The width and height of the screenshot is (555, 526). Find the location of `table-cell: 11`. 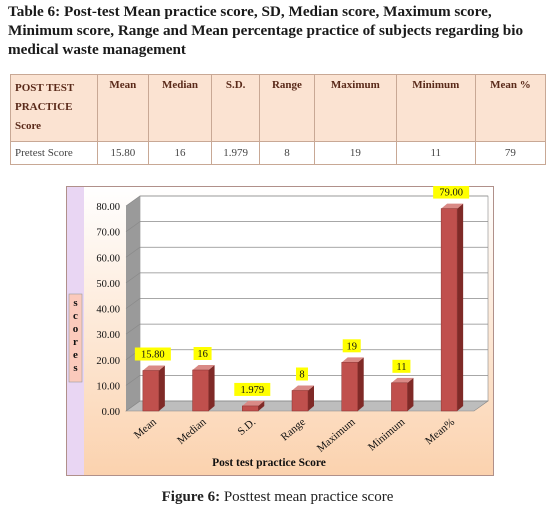

table-cell: 11 is located at coordinates (435, 153).